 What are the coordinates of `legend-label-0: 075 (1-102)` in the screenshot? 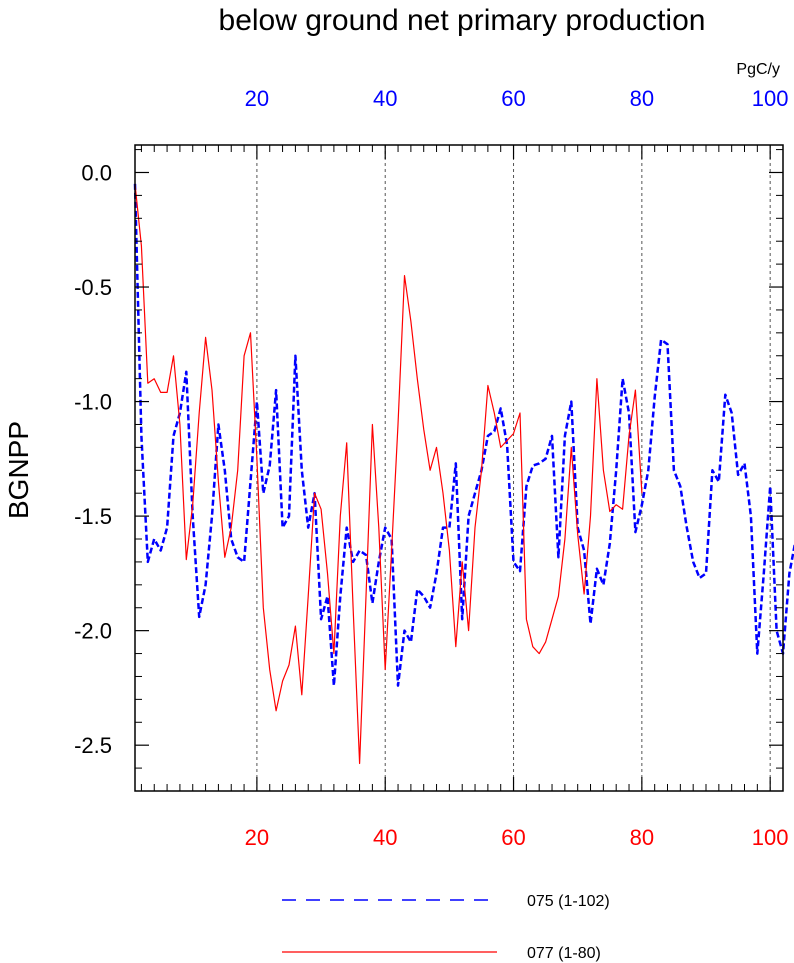 It's located at (568, 901).